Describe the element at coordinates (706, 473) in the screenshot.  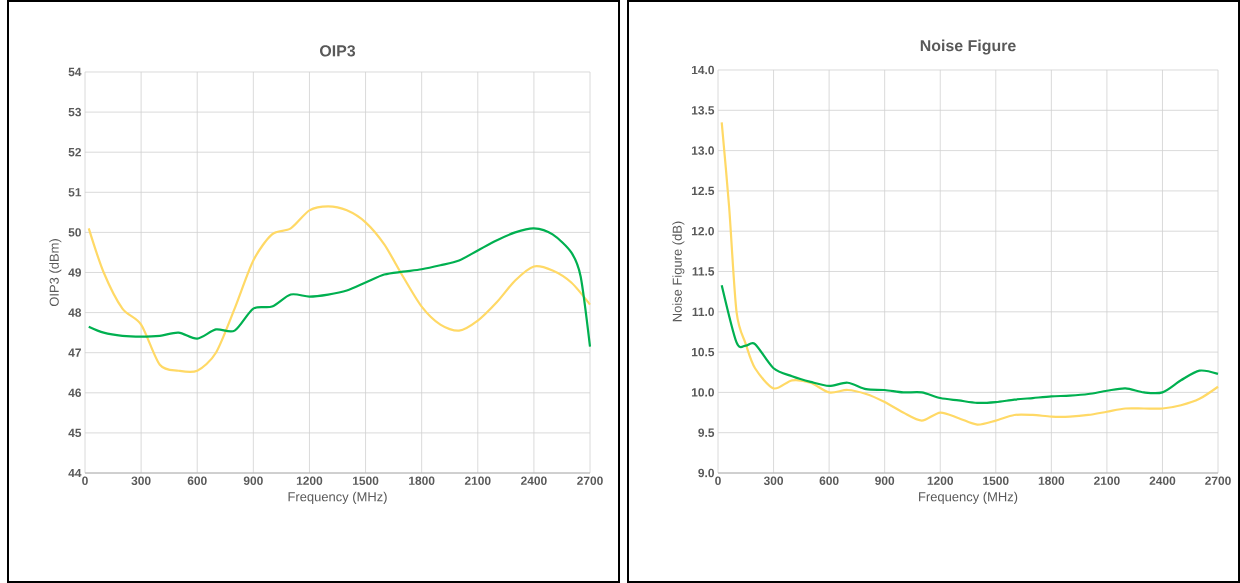
I see `y-tick-label: 9.0` at that location.